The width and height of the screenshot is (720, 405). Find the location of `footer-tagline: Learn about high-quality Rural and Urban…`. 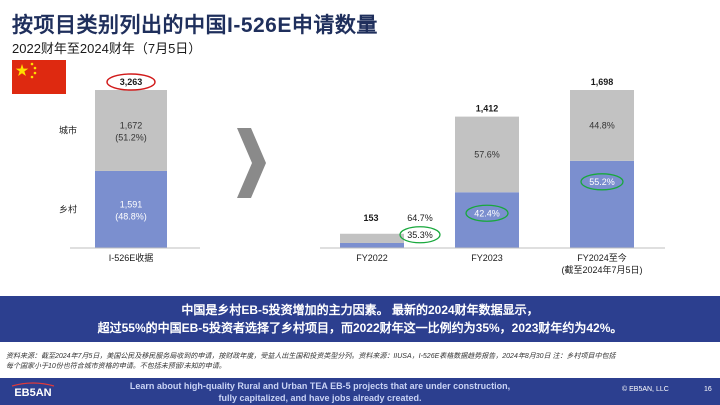

footer-tagline: Learn about high-quality Rural and Urban… is located at coordinates (320, 392).